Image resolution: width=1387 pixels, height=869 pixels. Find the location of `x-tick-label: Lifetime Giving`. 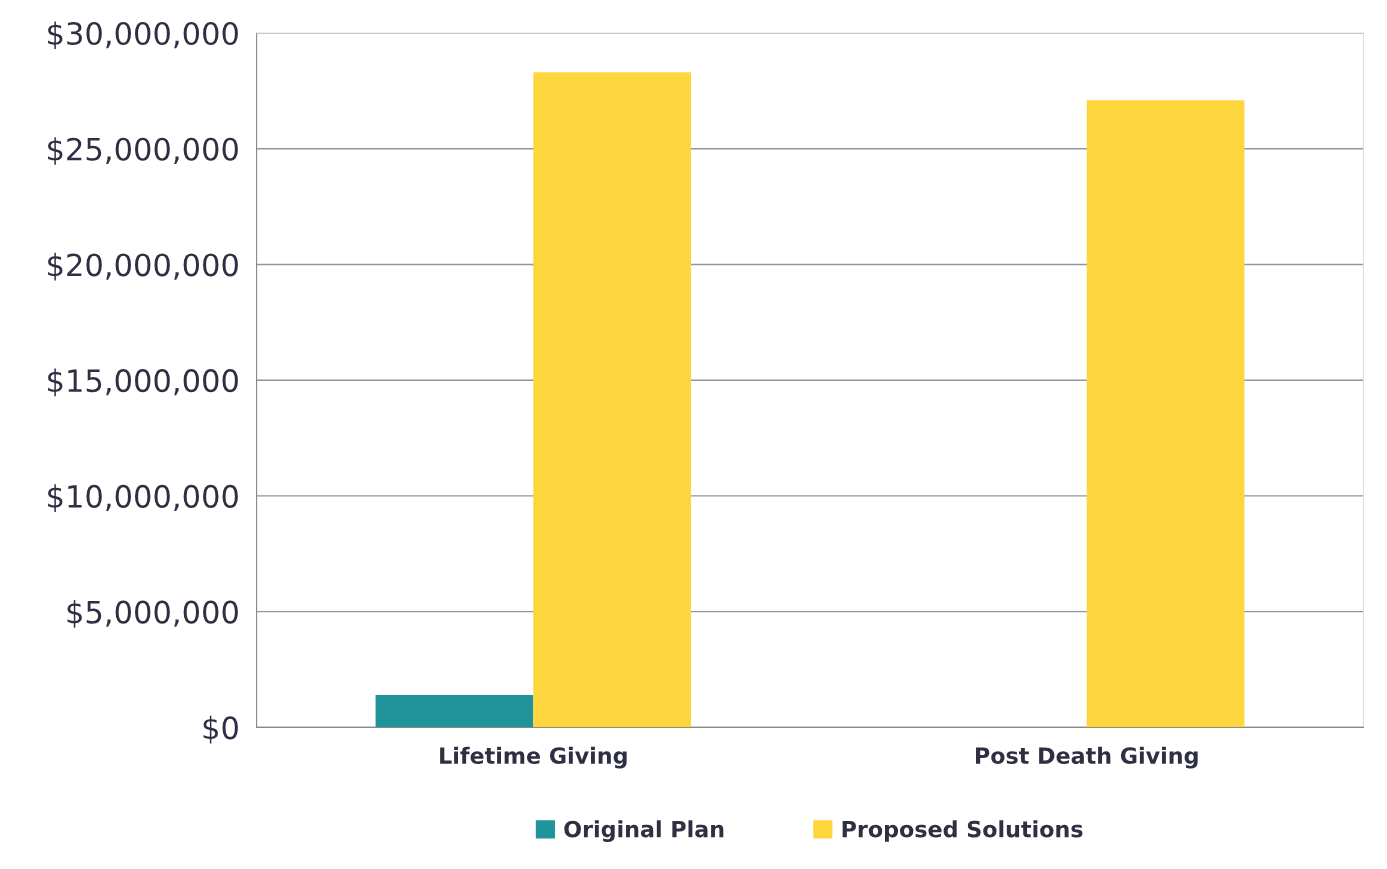

x-tick-label: Lifetime Giving is located at coordinates (533, 757).